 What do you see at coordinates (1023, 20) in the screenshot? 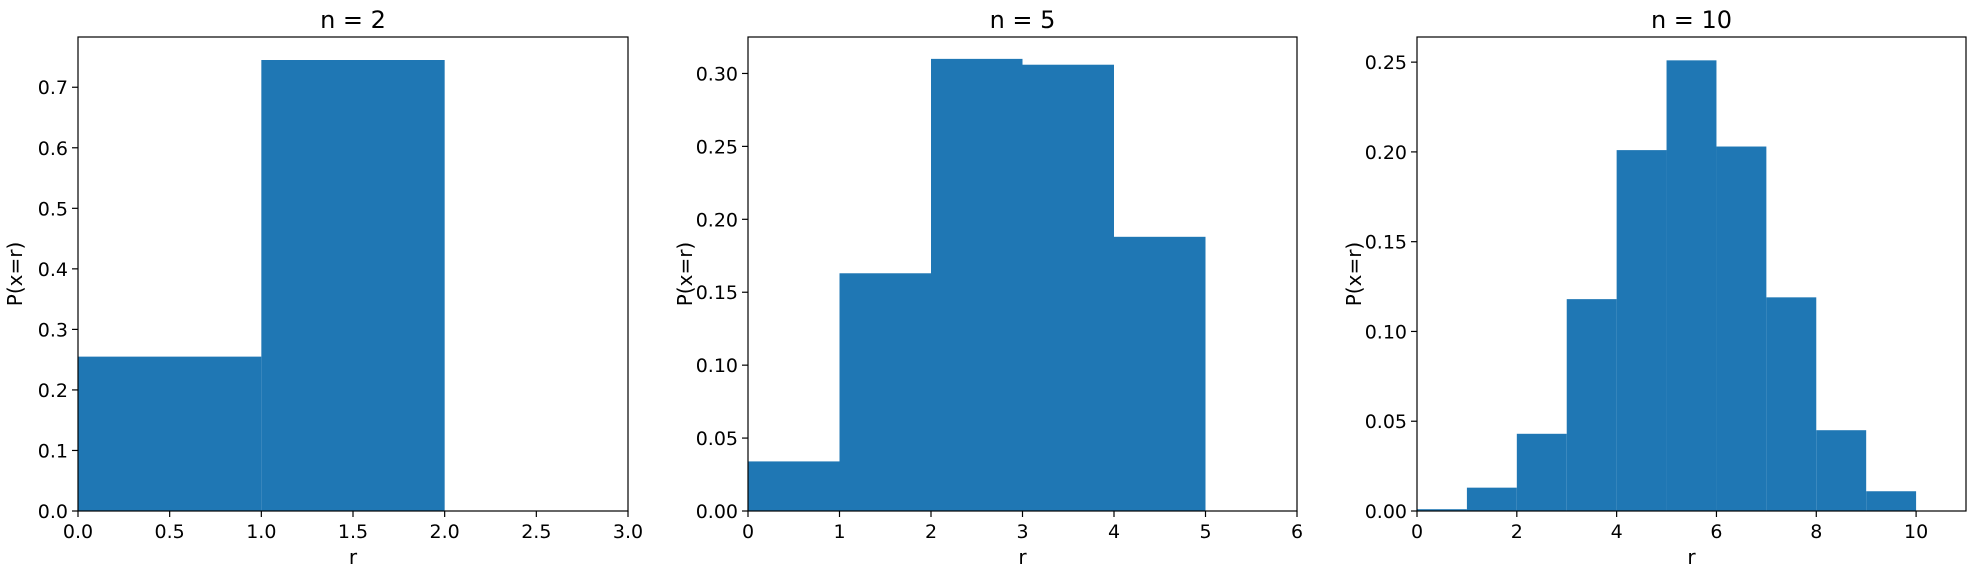
I see `chart-title: n = 5` at bounding box center [1023, 20].